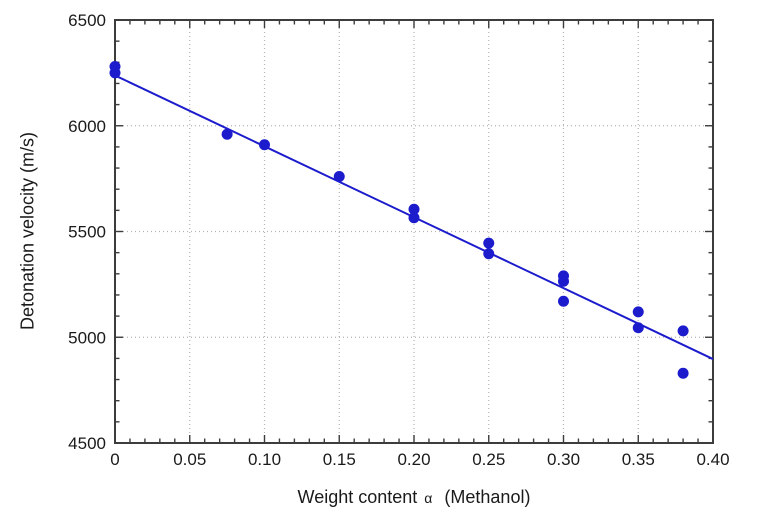 The image size is (768, 512). I want to click on alpha-symbol: α, so click(428, 498).